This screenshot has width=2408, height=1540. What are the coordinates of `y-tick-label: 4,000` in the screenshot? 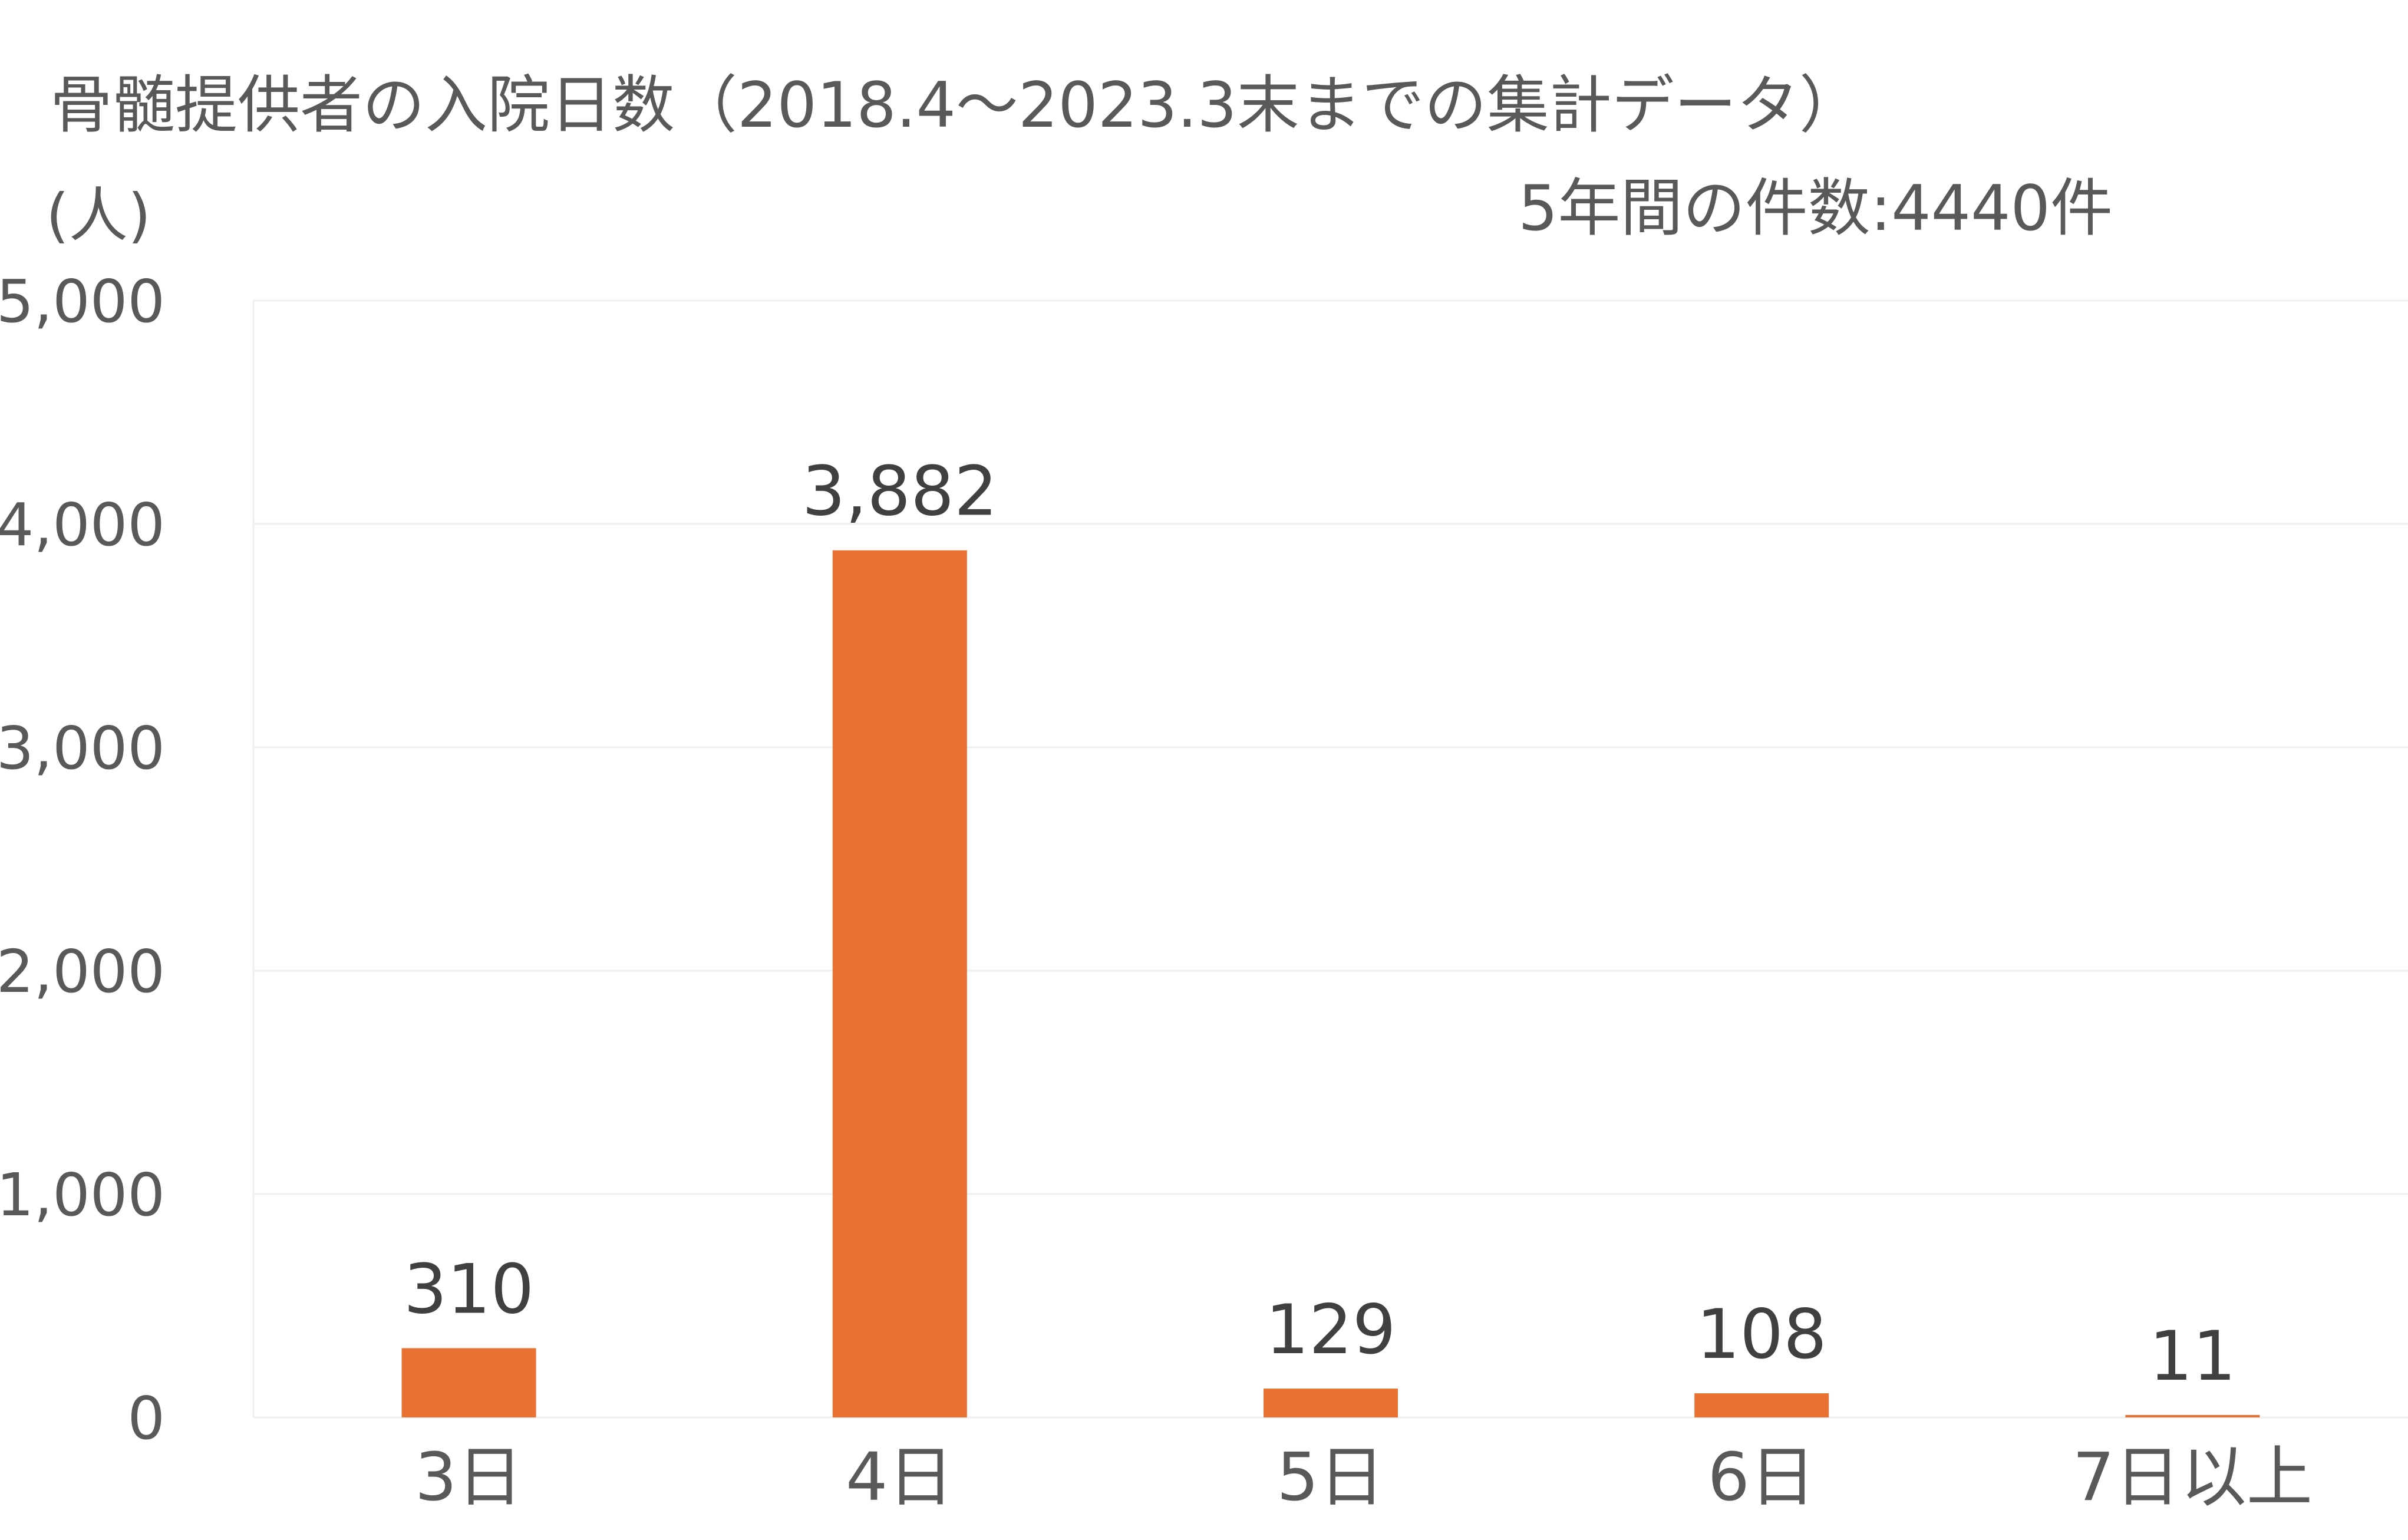 It's located at (82, 524).